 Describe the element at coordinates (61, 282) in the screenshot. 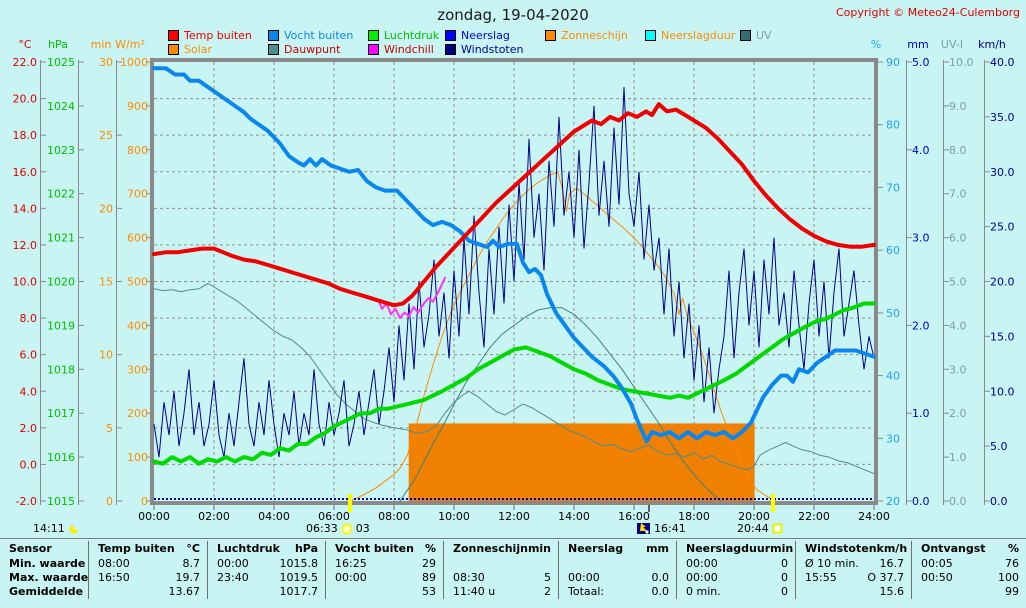

I see `axis-tick-label: 1020` at that location.